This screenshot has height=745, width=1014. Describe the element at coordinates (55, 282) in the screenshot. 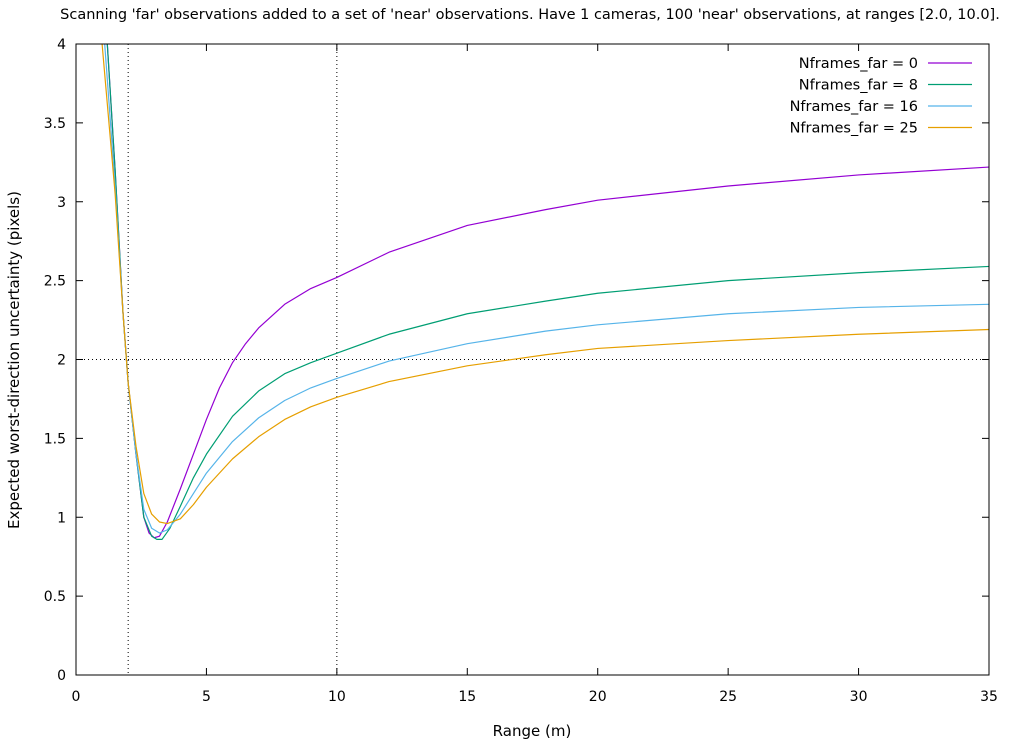

I see `y-tick-label: 2.5` at that location.